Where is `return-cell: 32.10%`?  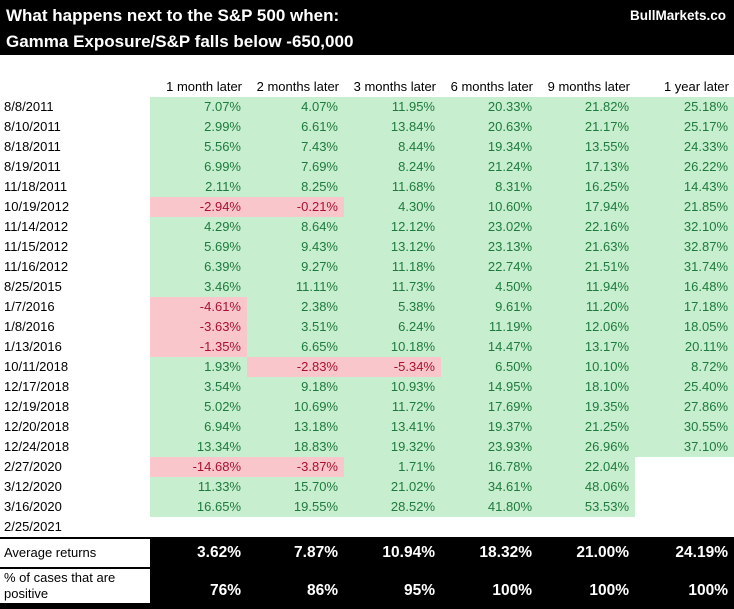
return-cell: 32.10% is located at coordinates (684, 227).